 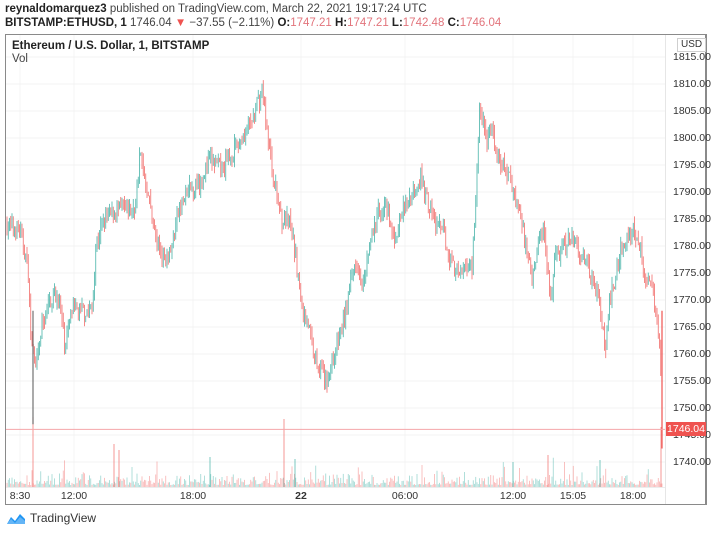 What do you see at coordinates (423, 23) in the screenshot?
I see `low-value: 1742.48` at bounding box center [423, 23].